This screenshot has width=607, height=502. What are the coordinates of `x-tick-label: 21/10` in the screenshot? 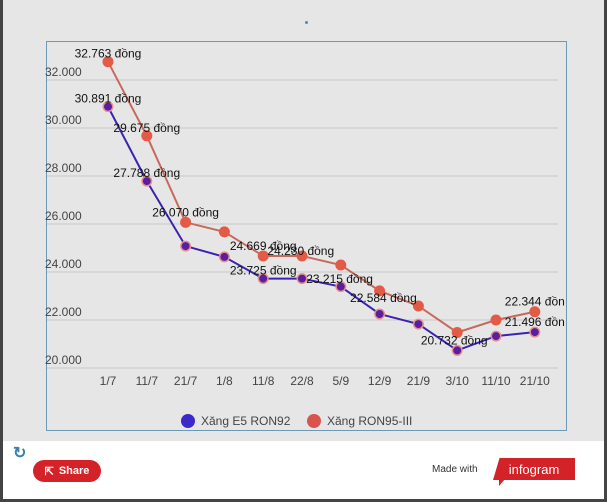 It's located at (535, 381).